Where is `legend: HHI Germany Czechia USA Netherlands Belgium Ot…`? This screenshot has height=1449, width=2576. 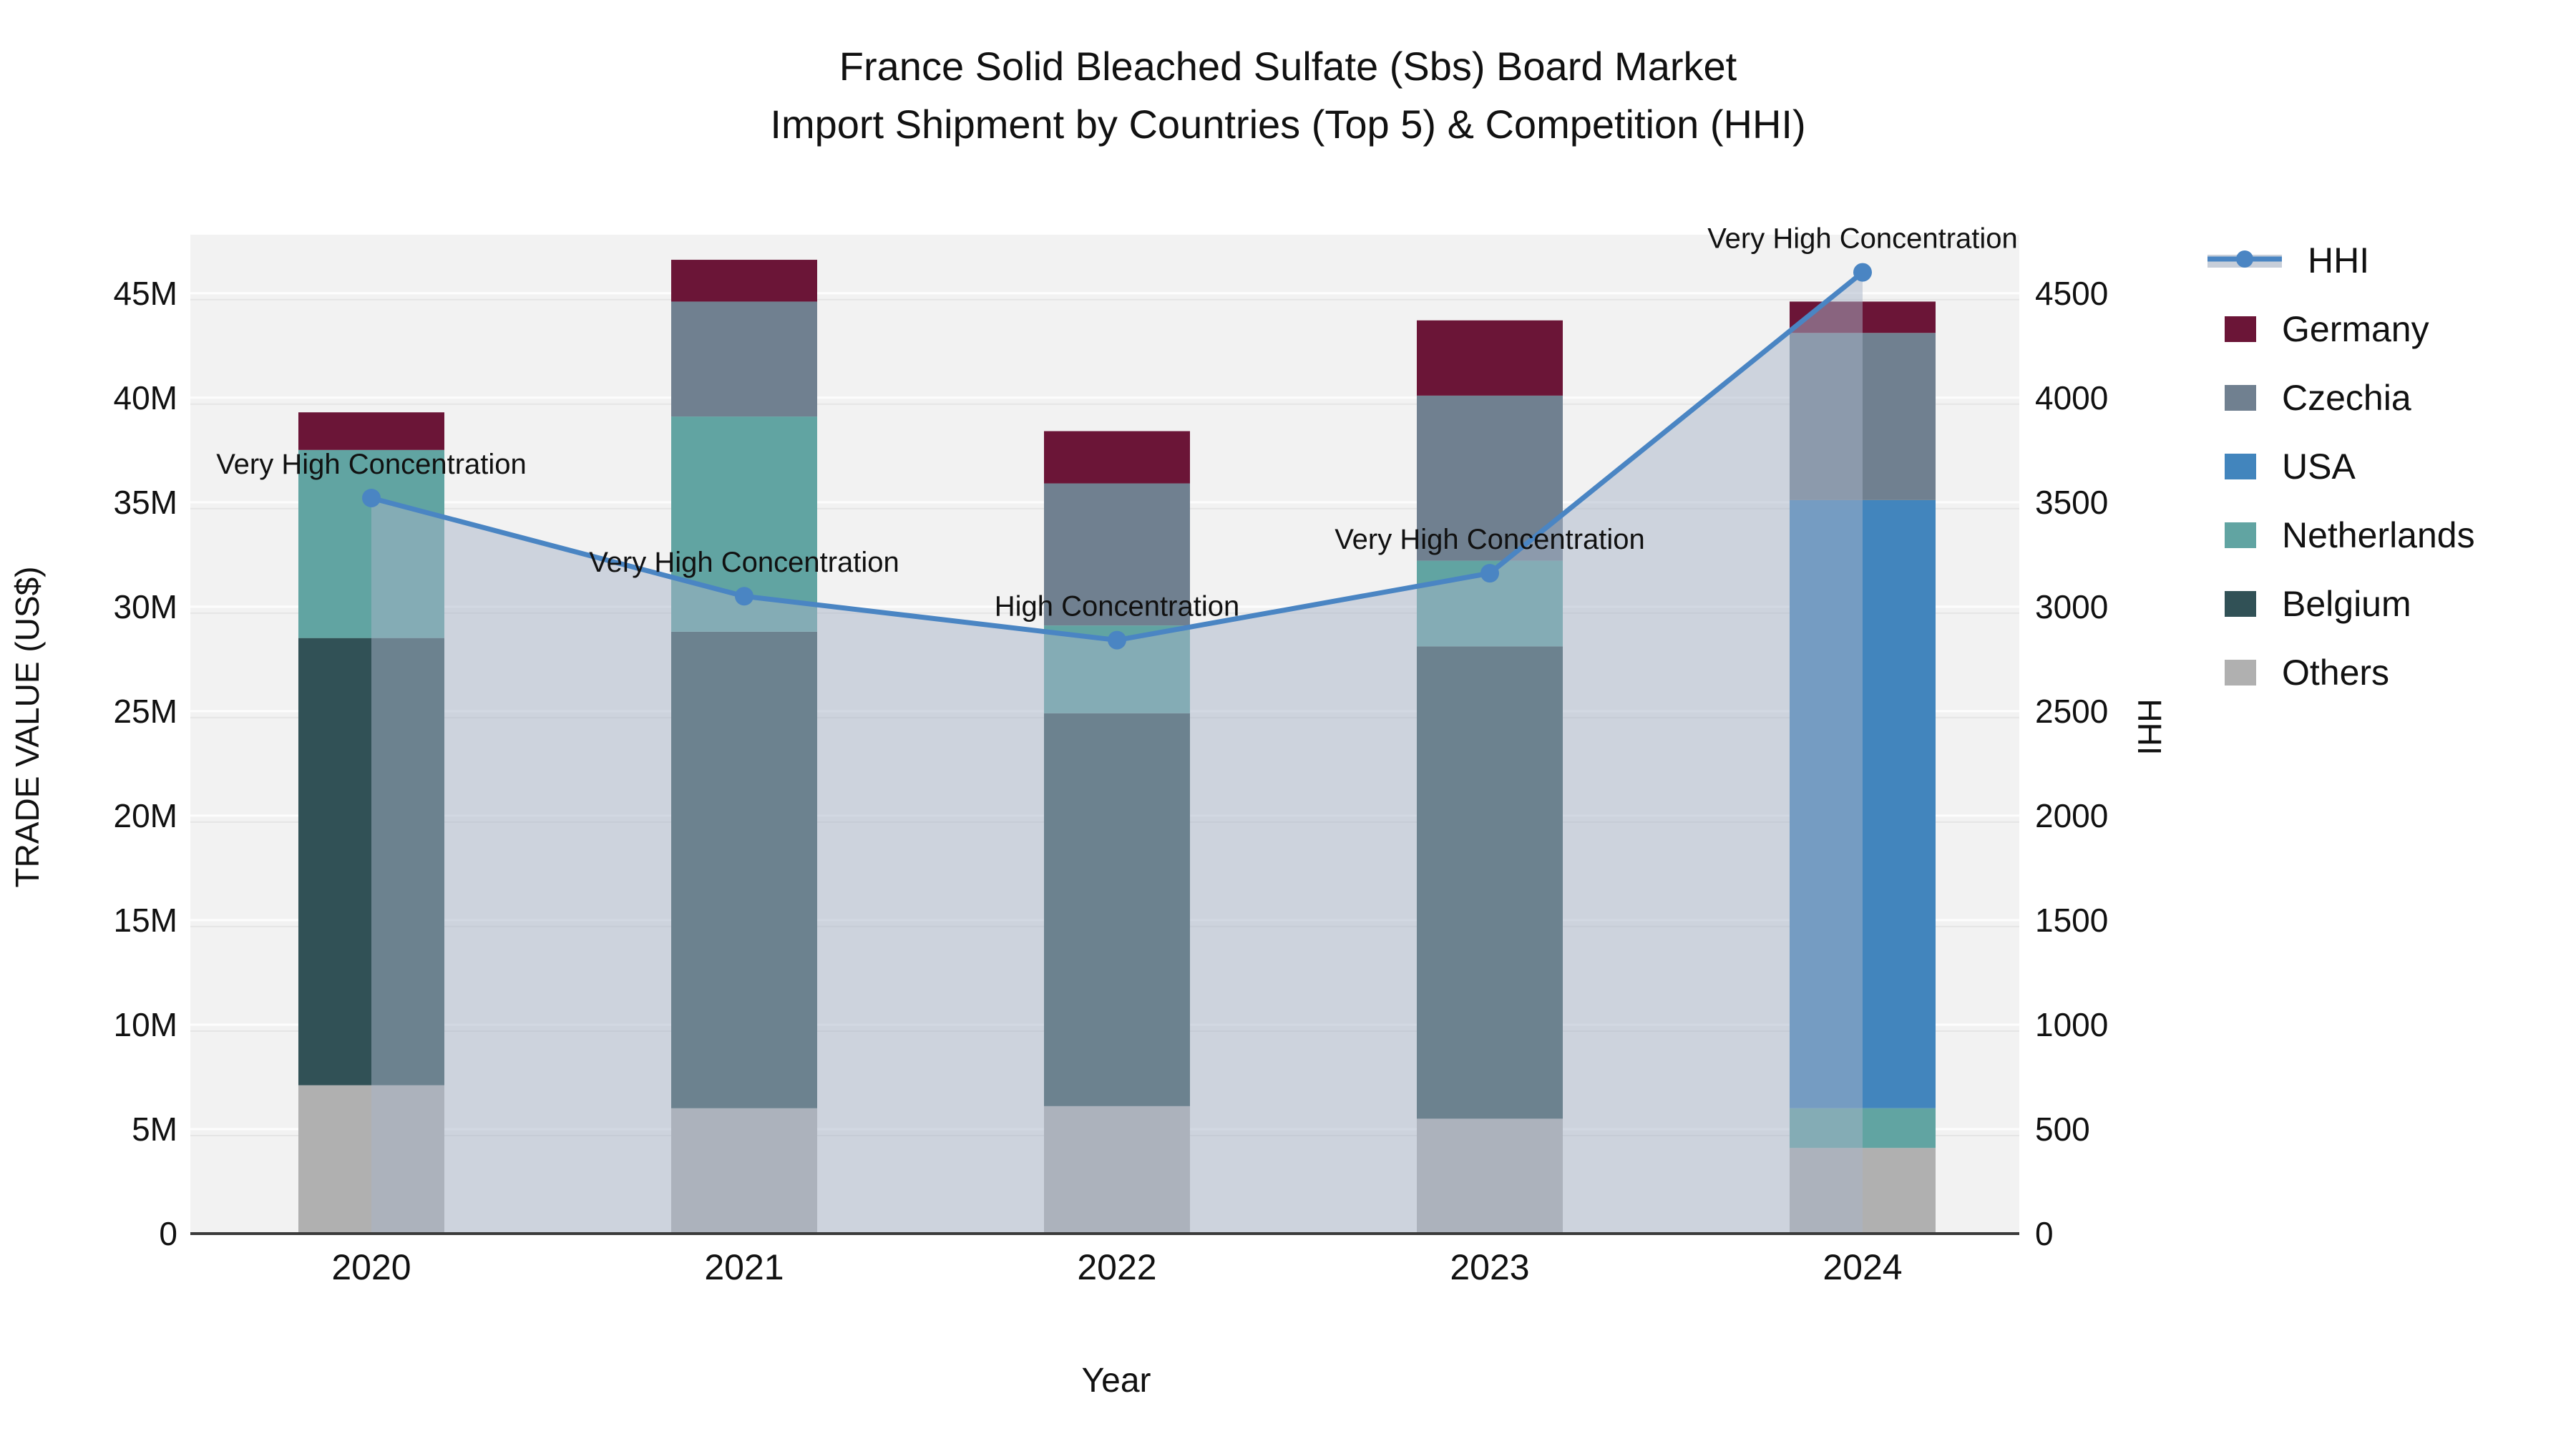
legend: HHI Germany Czechia USA Netherlands Belgium Ot… is located at coordinates (2341, 466).